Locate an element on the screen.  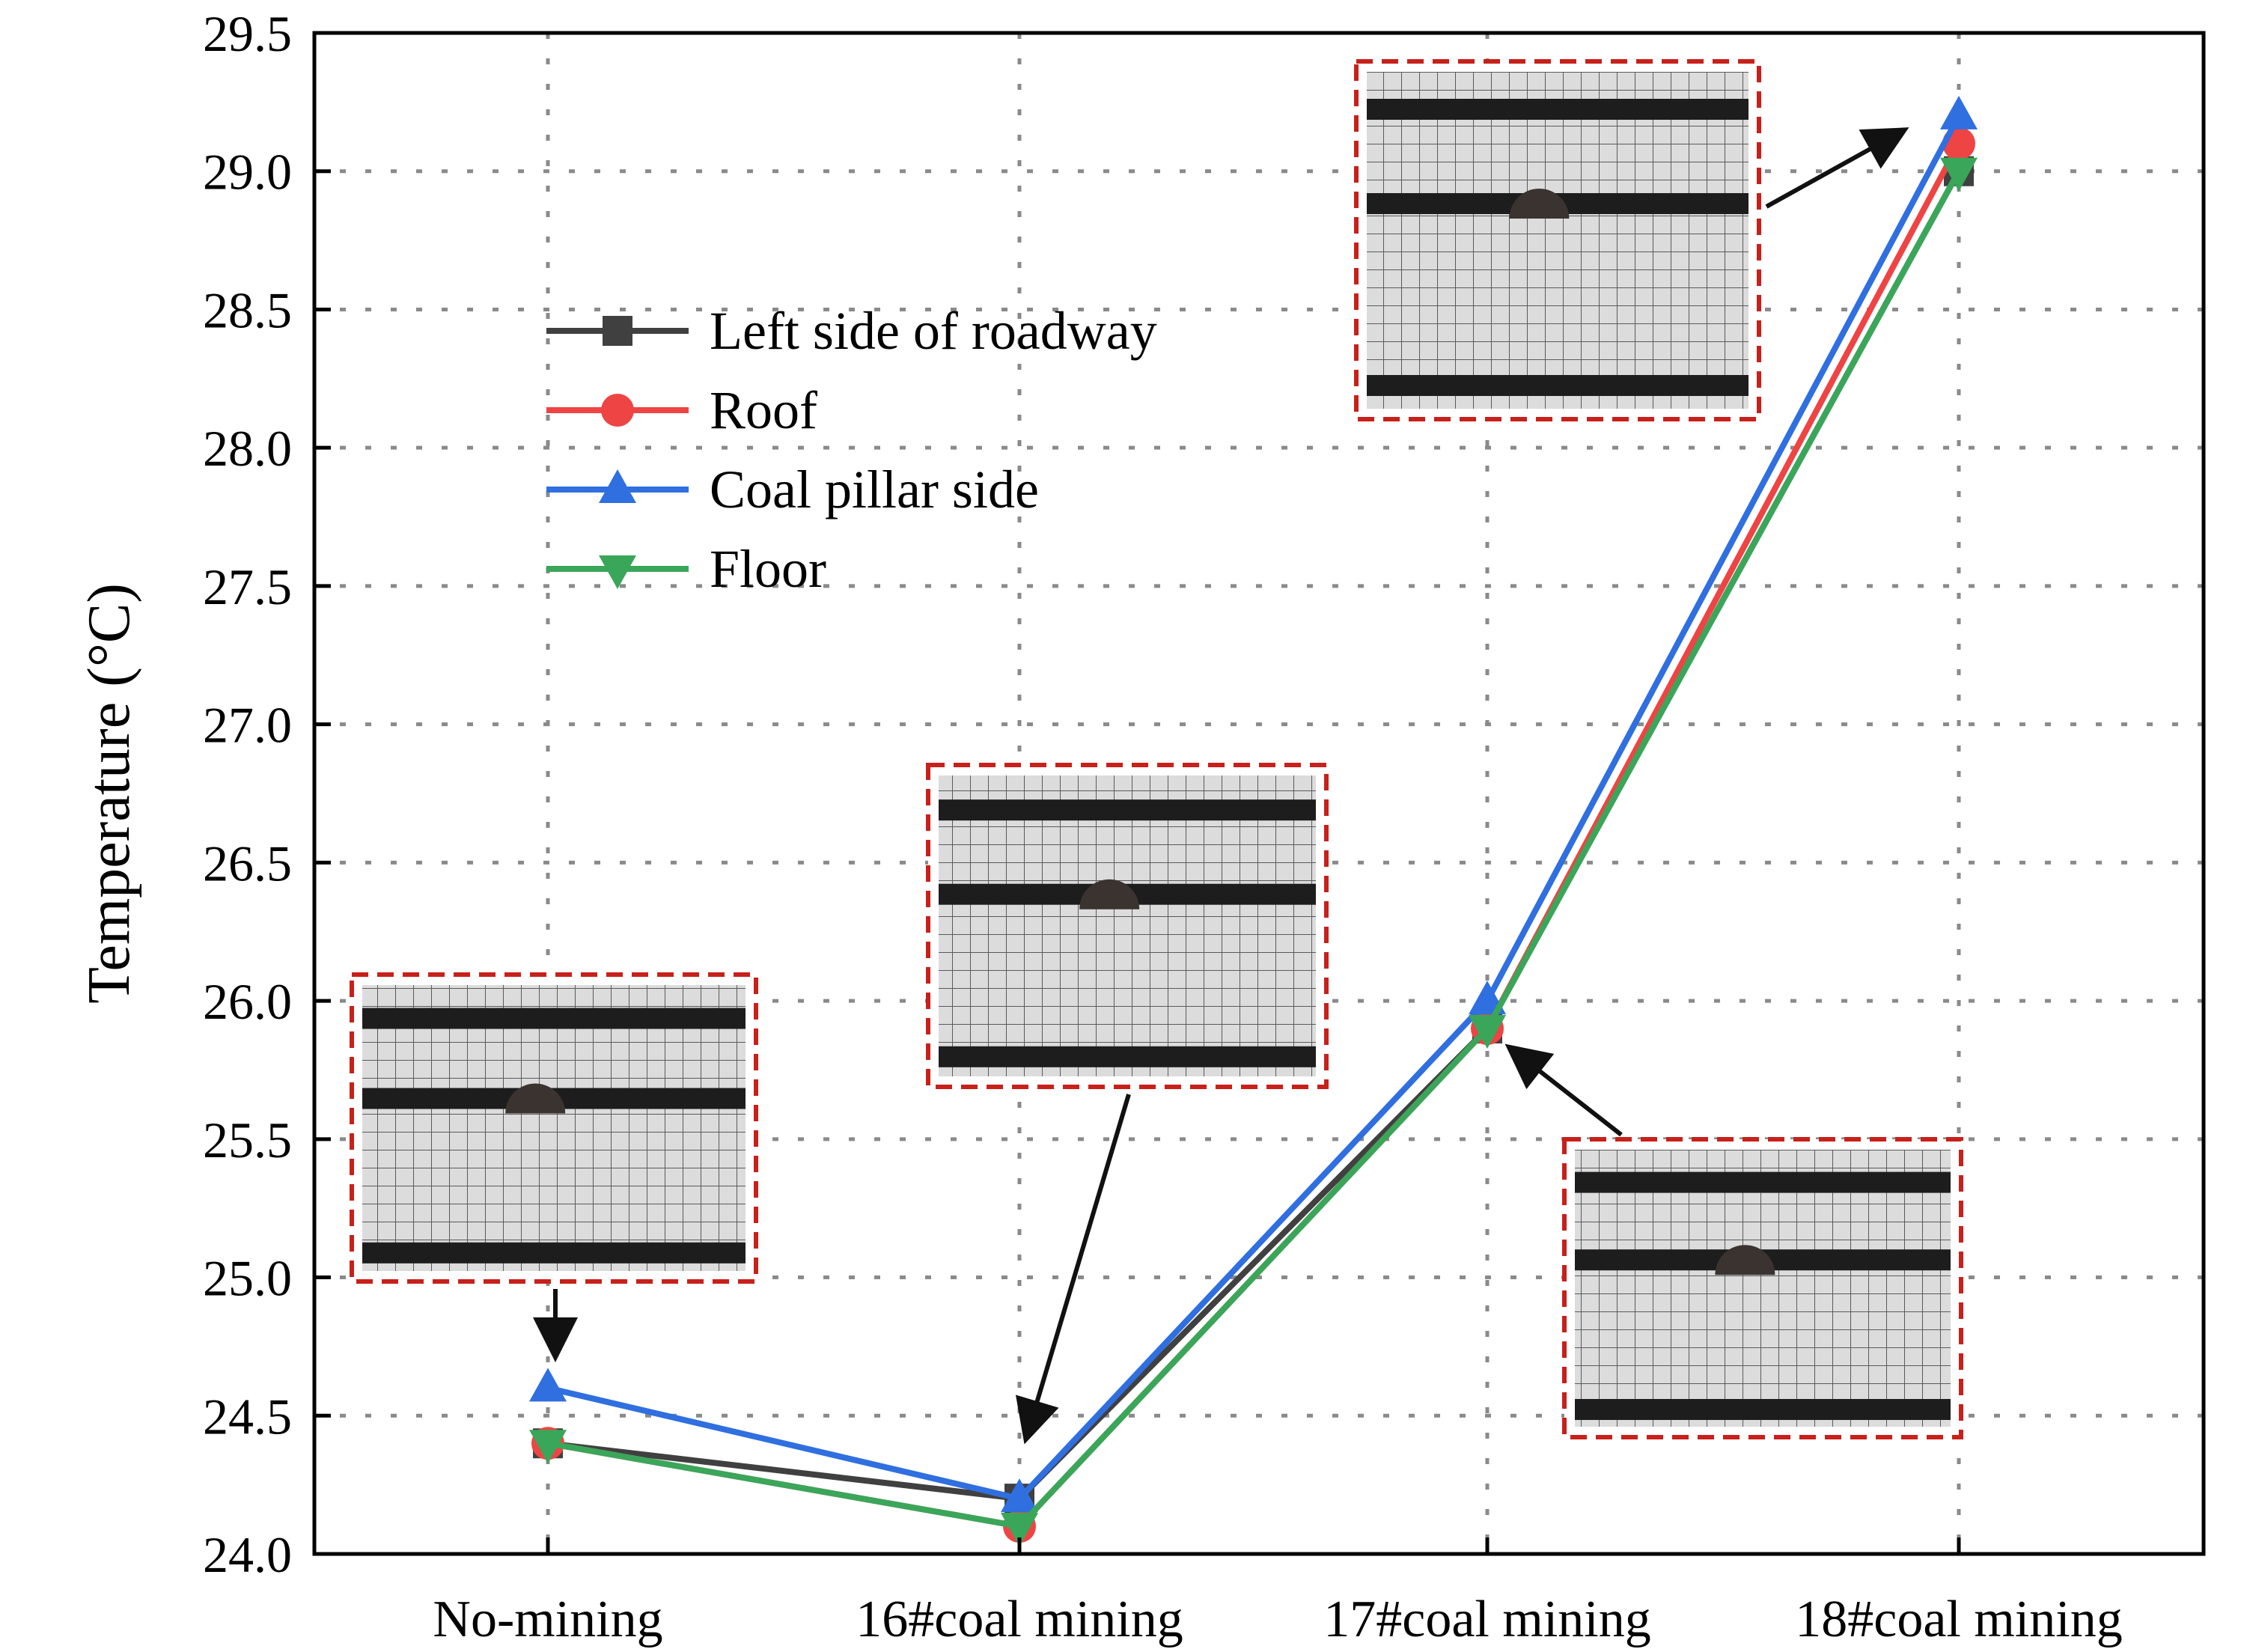
y-tick-label: 28.0 is located at coordinates (247, 448).